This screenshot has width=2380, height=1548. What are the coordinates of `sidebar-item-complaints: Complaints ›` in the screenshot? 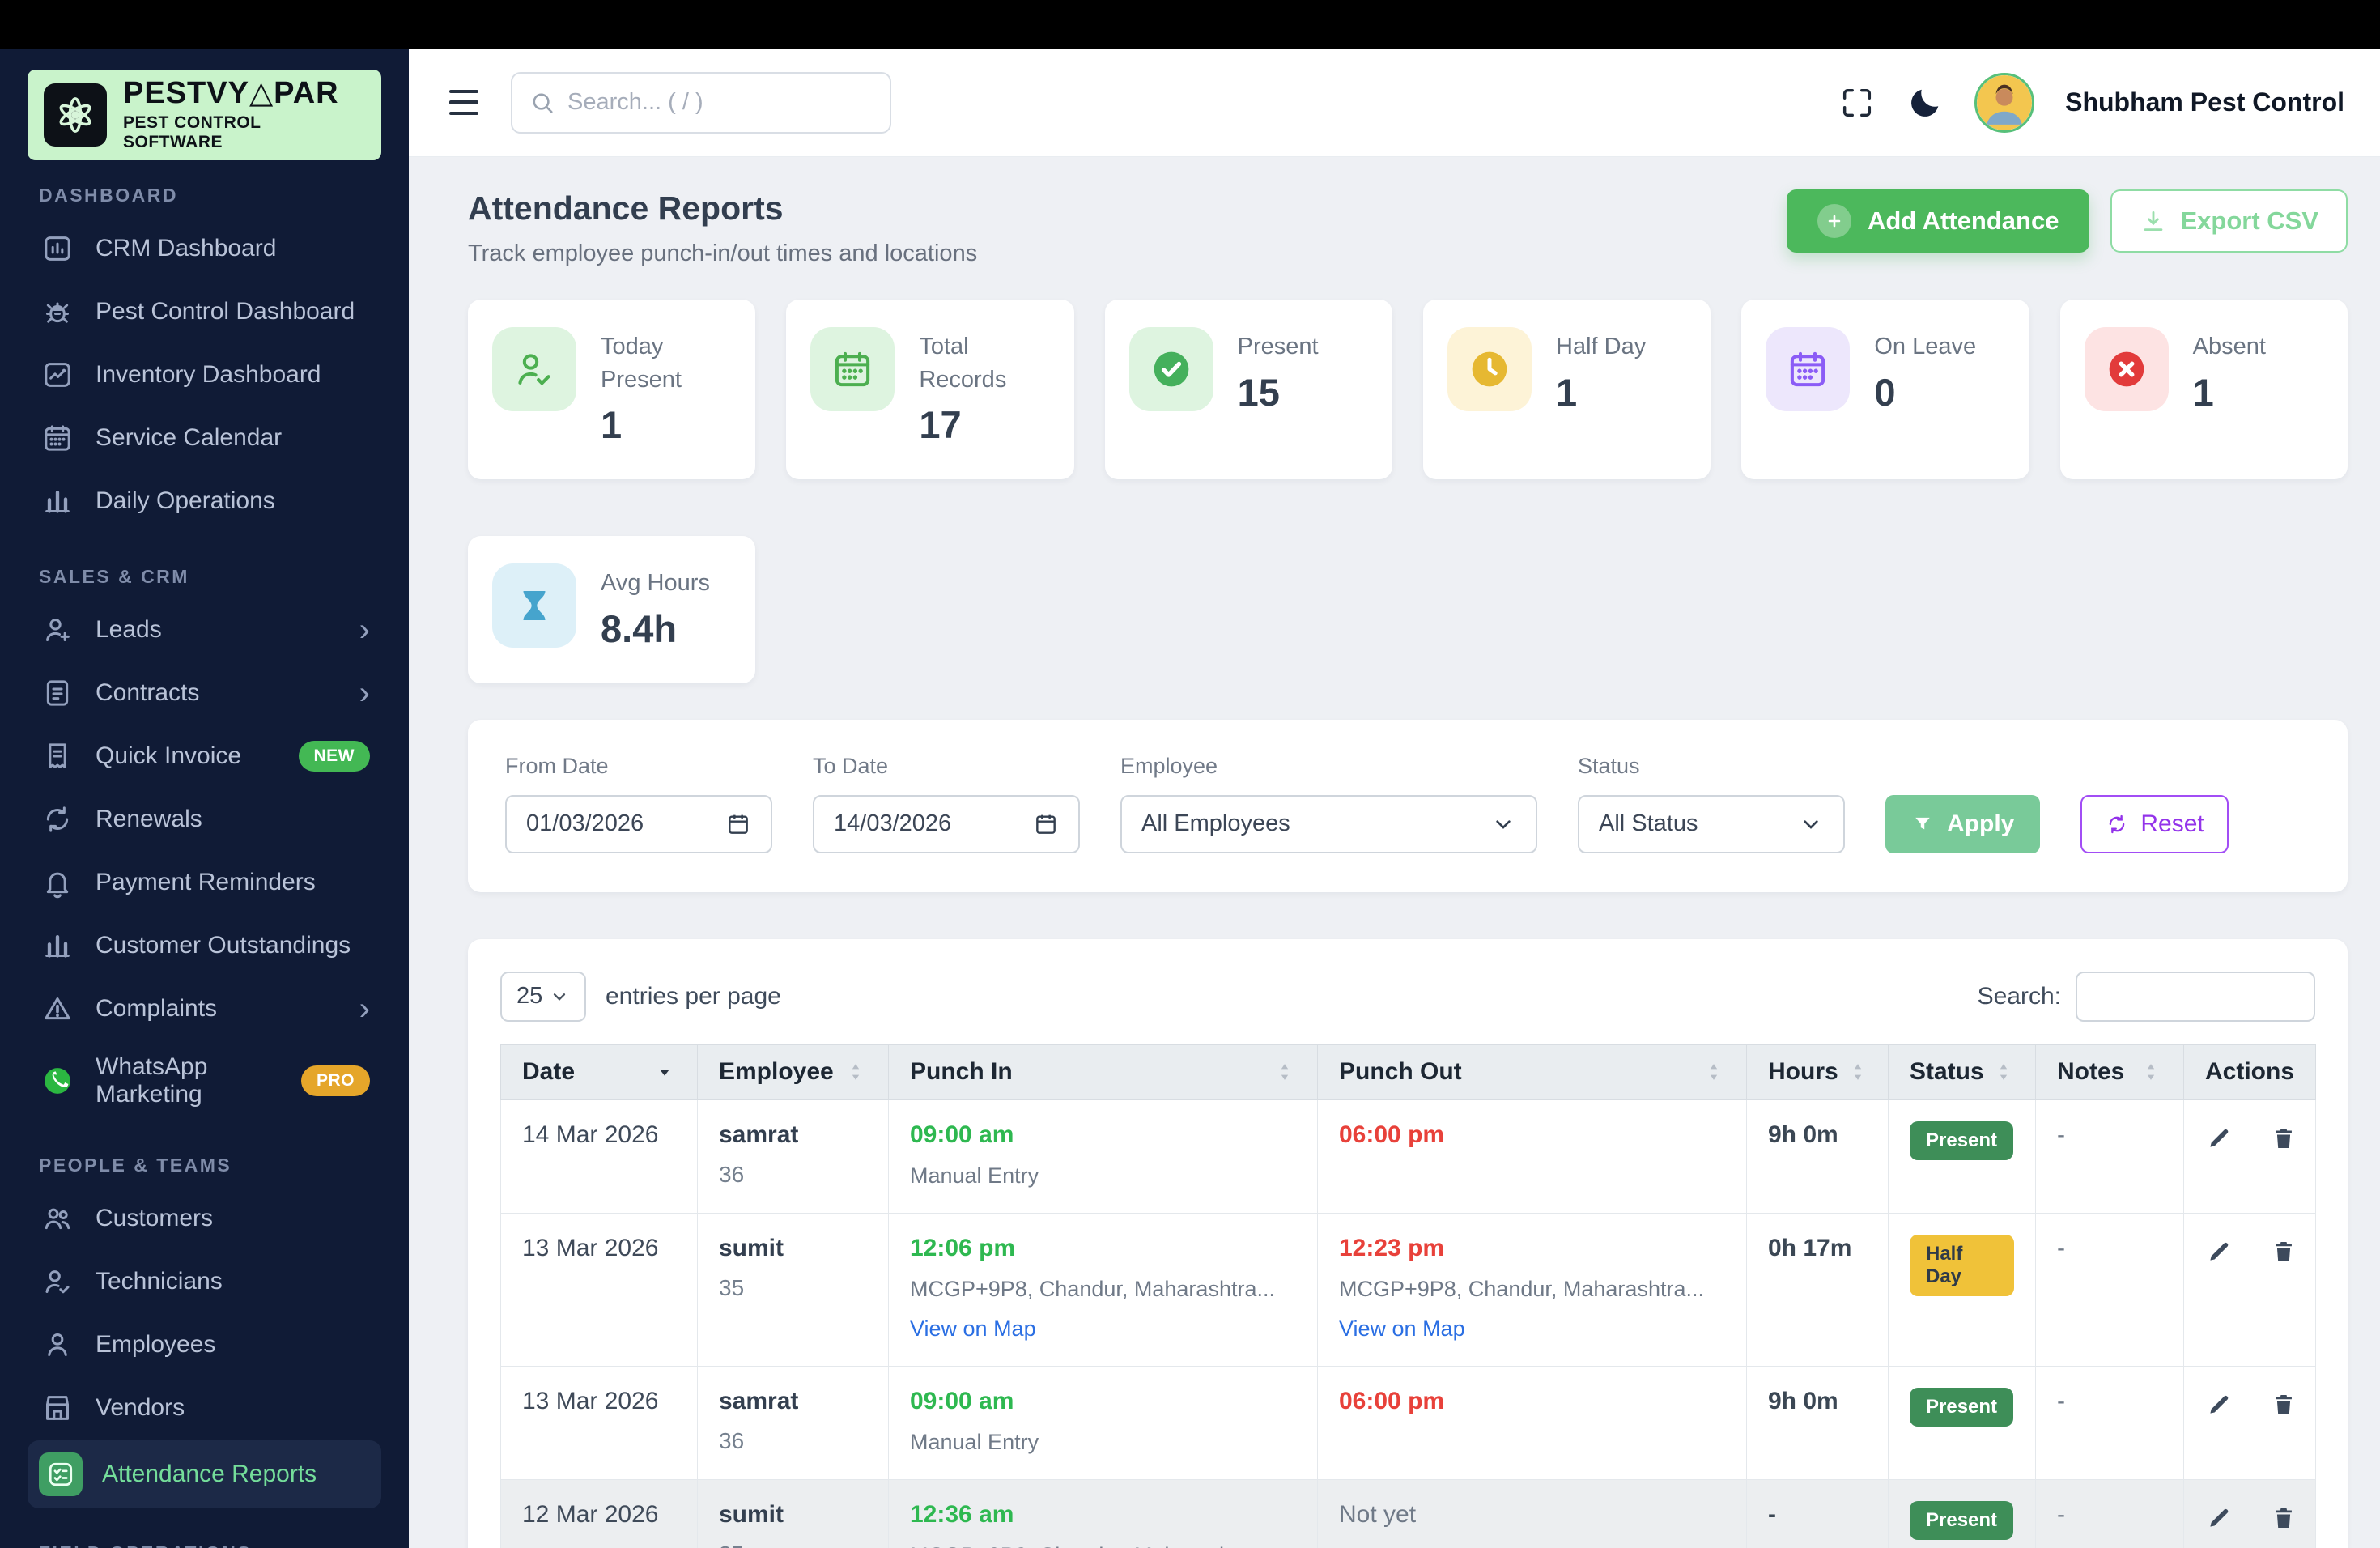 It's located at (204, 1009).